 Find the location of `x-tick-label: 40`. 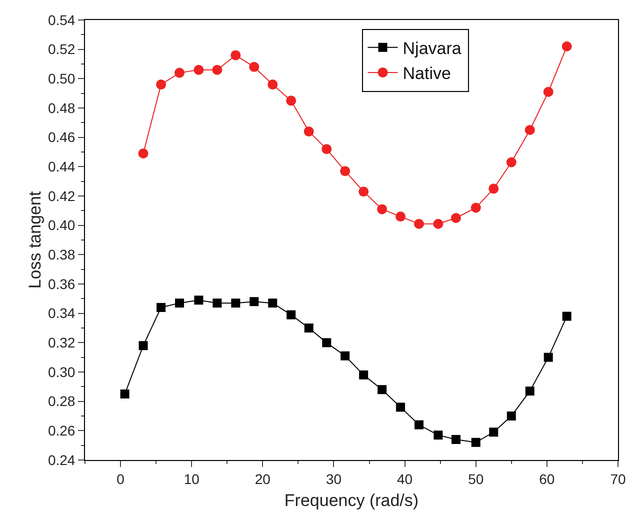

x-tick-label: 40 is located at coordinates (405, 478).